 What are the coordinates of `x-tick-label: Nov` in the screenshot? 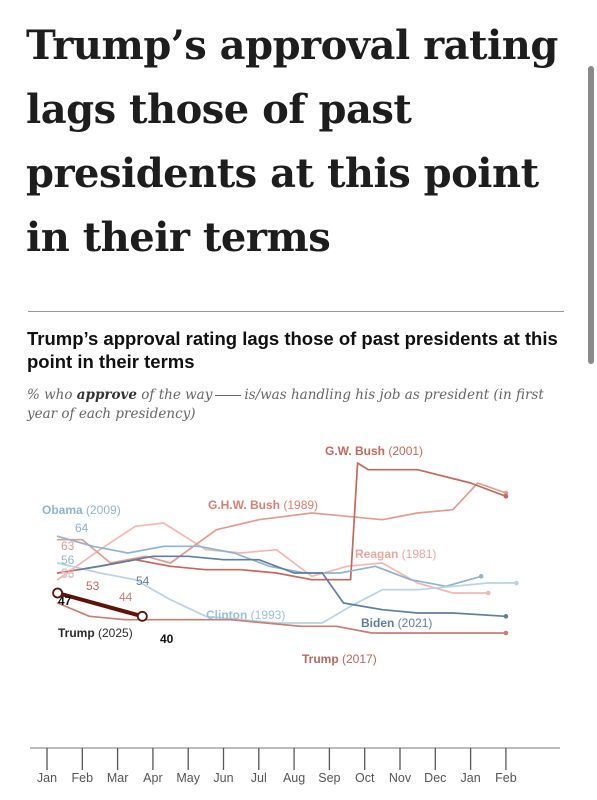 It's located at (400, 778).